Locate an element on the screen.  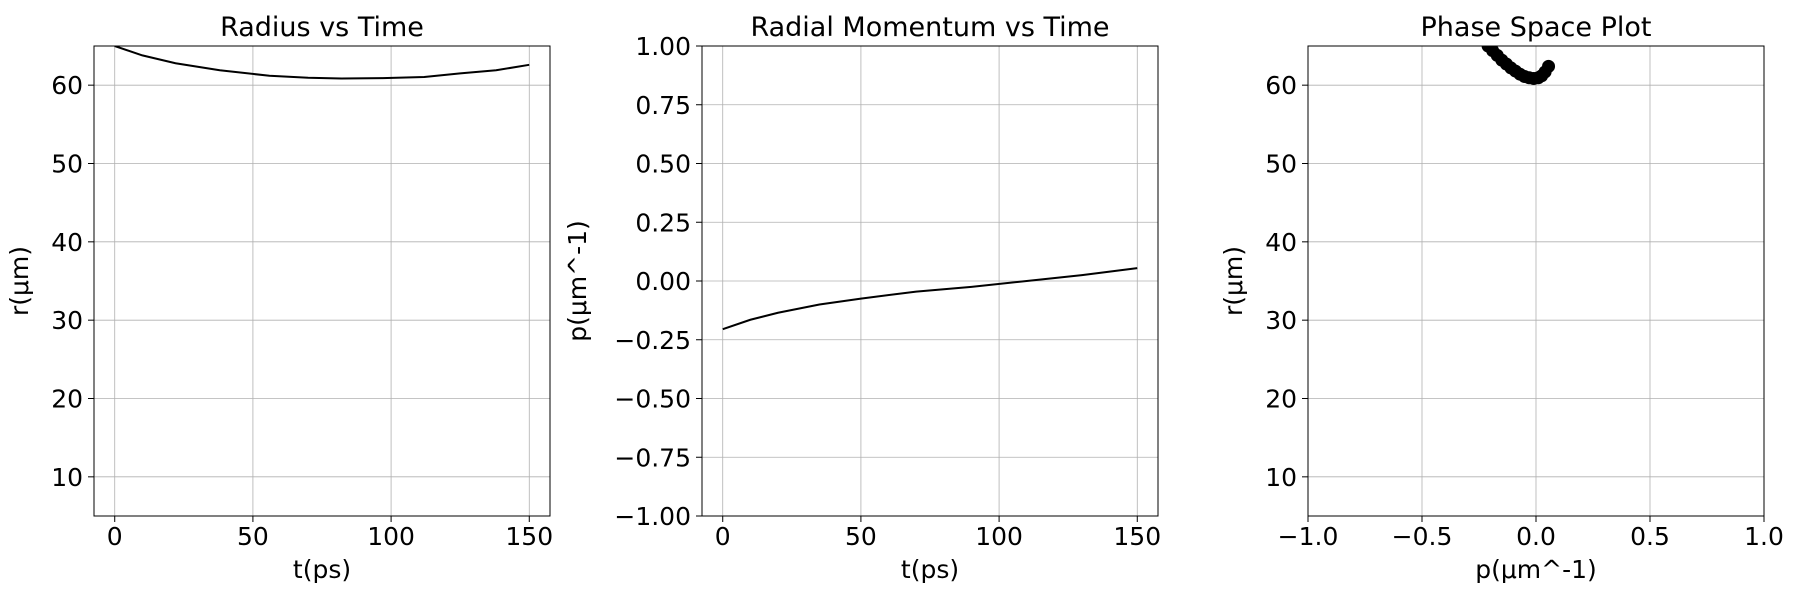
x-tick-label: 1.0 is located at coordinates (1764, 536).